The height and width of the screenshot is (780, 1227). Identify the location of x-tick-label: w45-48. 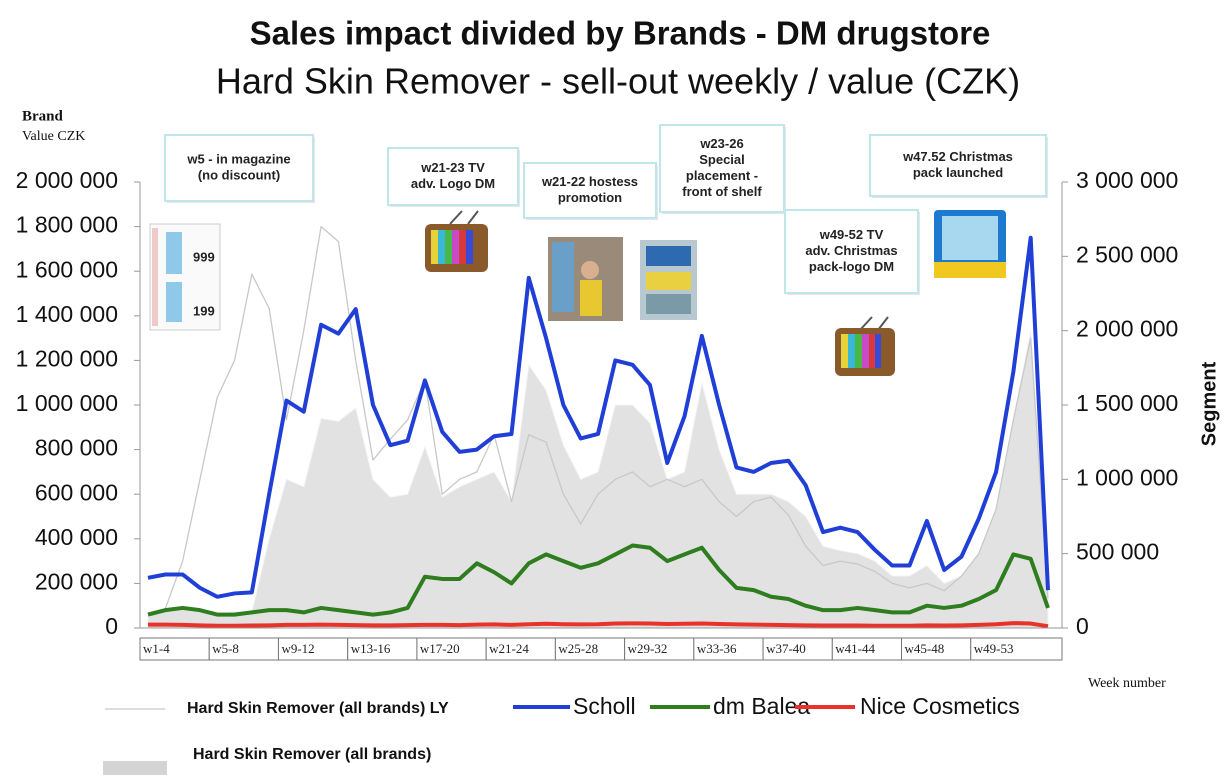
(925, 648).